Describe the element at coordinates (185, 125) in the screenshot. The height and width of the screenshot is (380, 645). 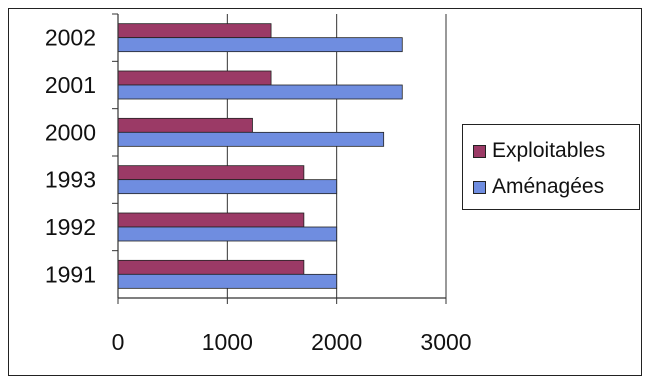
I see `bar-exploitables-2000` at that location.